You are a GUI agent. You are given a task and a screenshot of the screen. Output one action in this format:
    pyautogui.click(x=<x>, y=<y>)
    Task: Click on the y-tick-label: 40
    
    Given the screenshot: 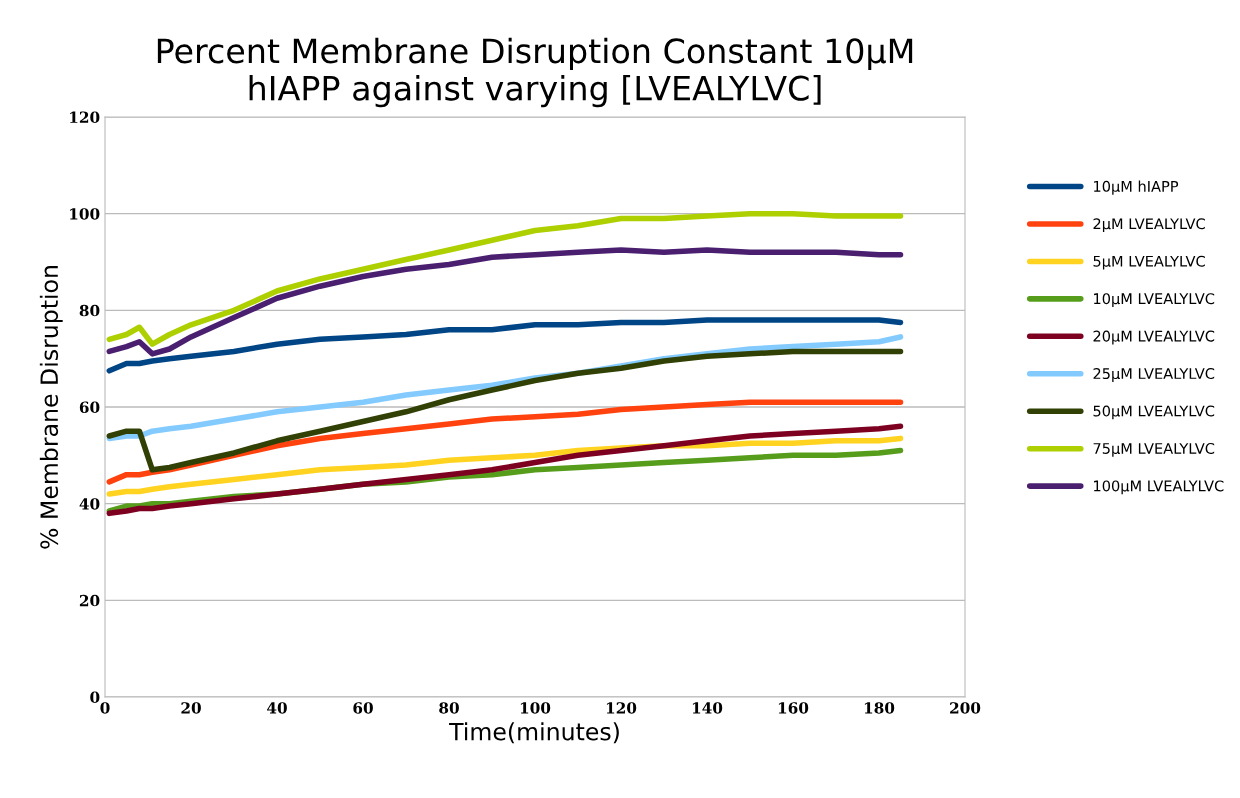 What is the action you would take?
    pyautogui.click(x=89, y=504)
    